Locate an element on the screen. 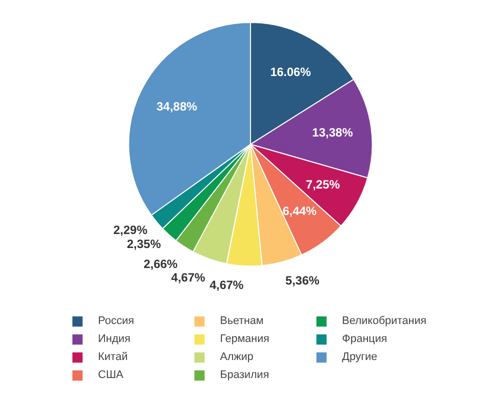 The height and width of the screenshot is (400, 500). legend-label: США is located at coordinates (111, 375).